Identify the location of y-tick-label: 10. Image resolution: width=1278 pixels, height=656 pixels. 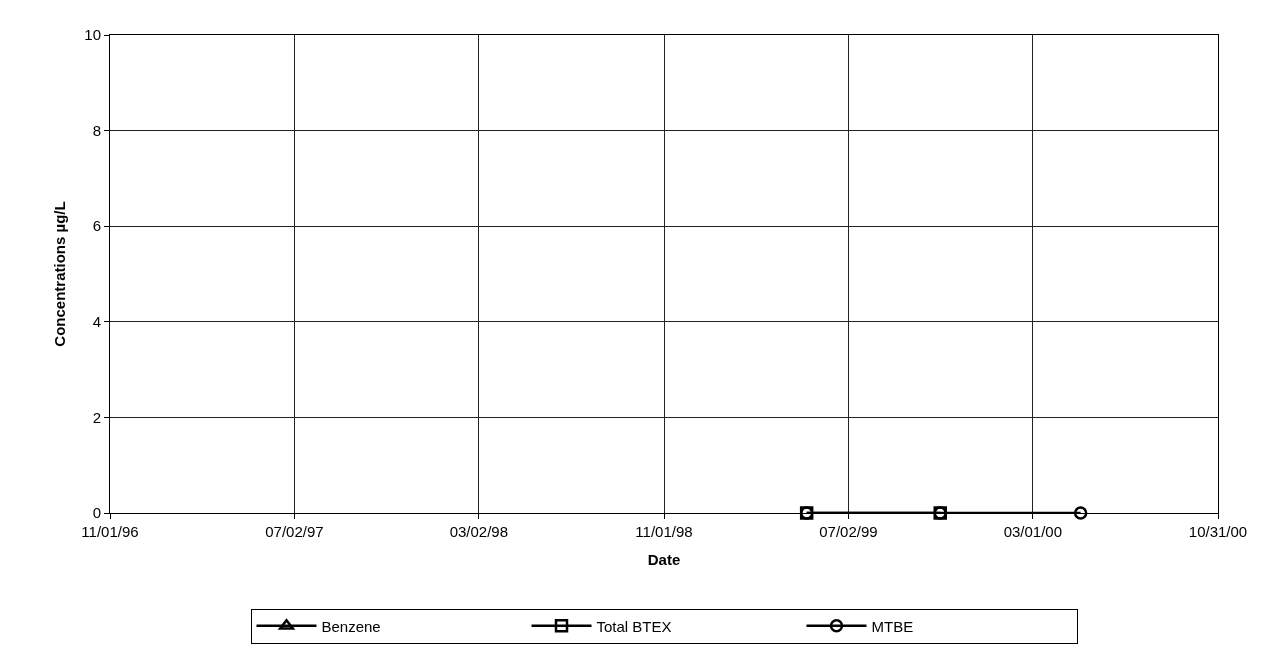
(92, 35).